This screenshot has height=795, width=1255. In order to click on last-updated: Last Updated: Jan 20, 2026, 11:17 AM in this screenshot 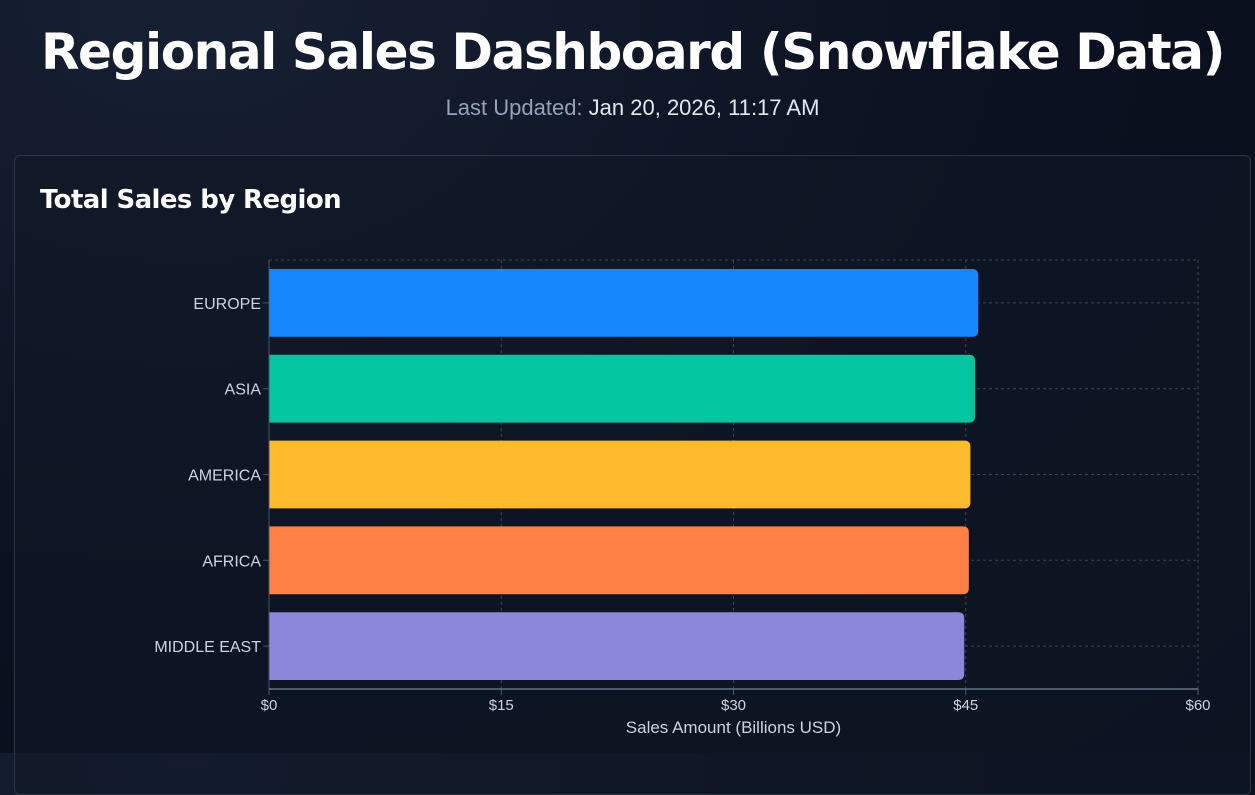, I will do `click(627, 108)`.